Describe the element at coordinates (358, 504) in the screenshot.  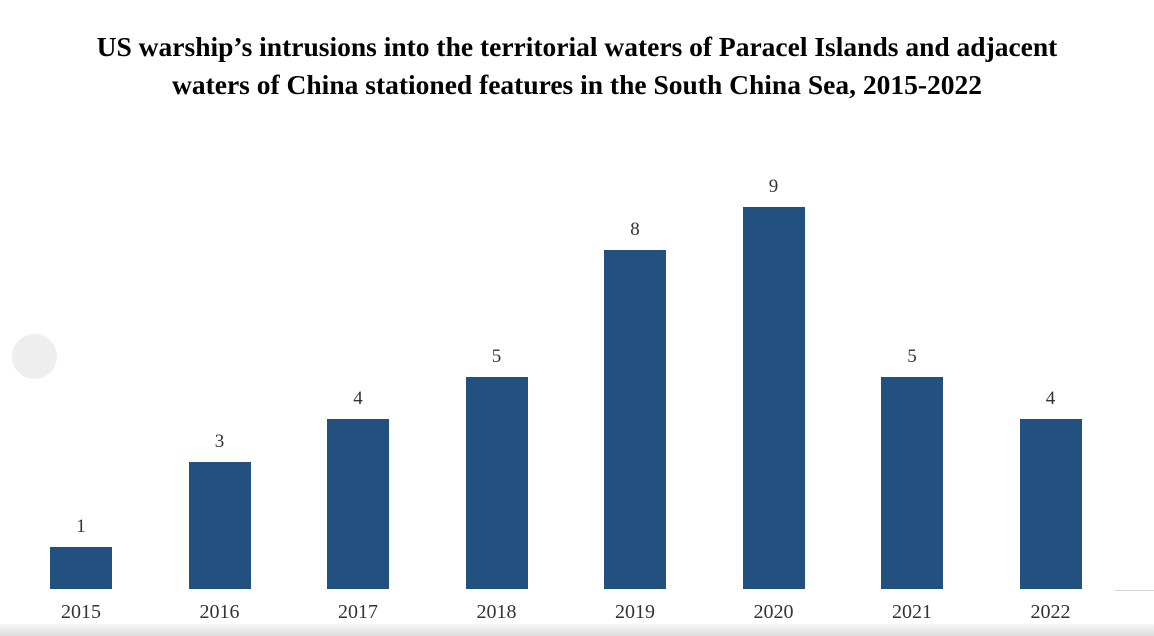
I see `bar-2017` at that location.